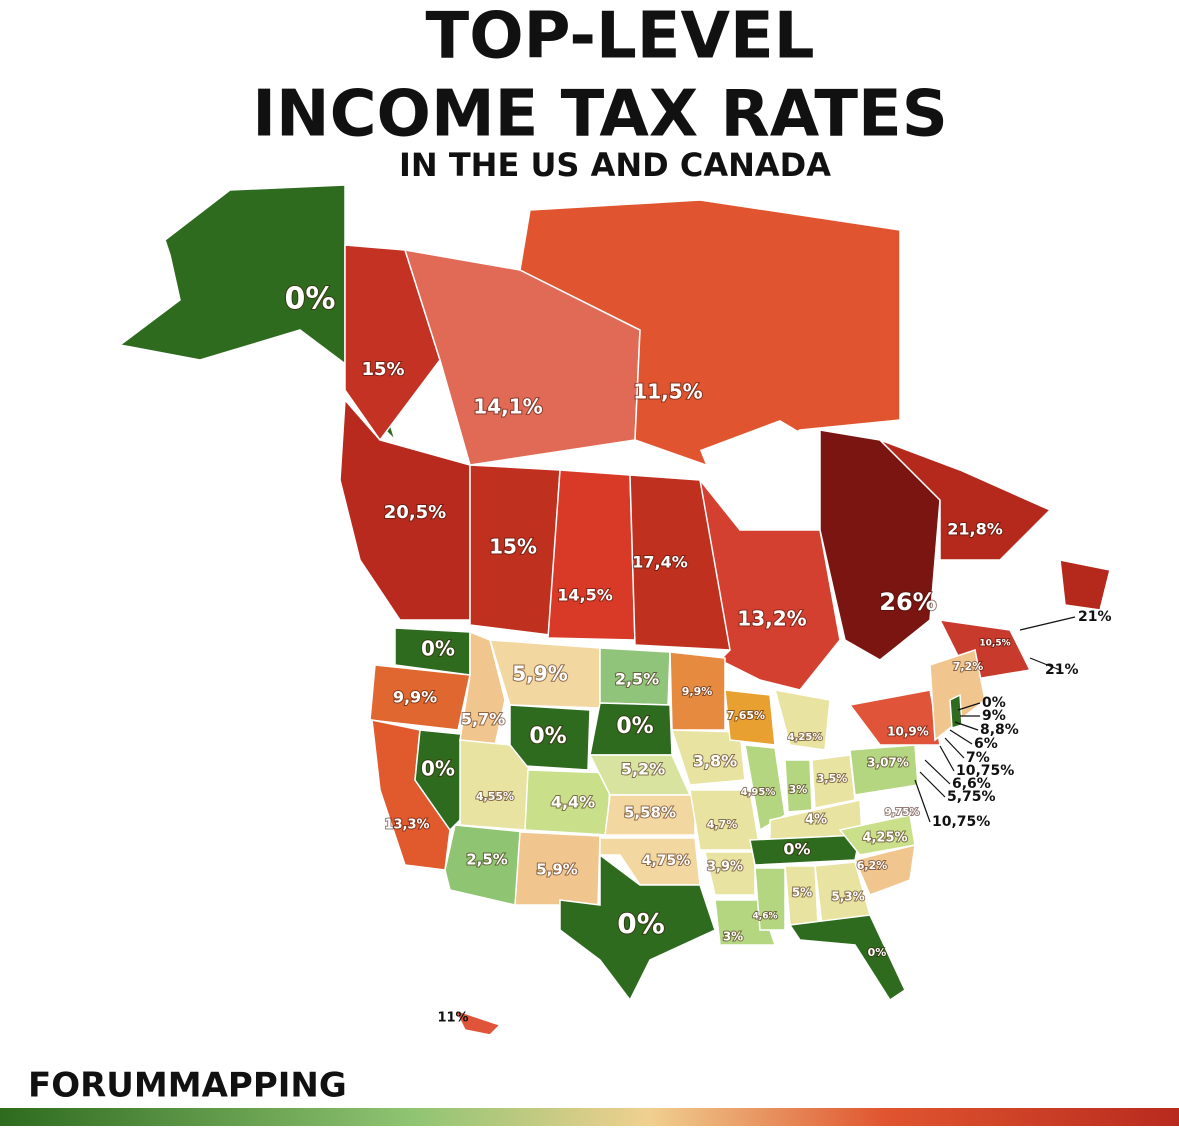 The width and height of the screenshot is (1179, 1130). What do you see at coordinates (746, 715) in the screenshot?
I see `region-label: 7,65%` at bounding box center [746, 715].